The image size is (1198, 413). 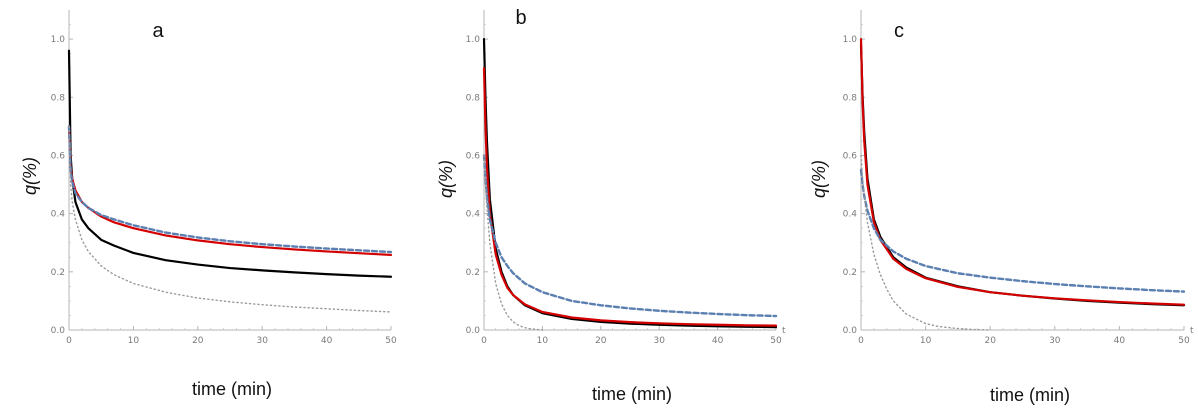 What do you see at coordinates (899, 31) in the screenshot?
I see `panel-label: c` at bounding box center [899, 31].